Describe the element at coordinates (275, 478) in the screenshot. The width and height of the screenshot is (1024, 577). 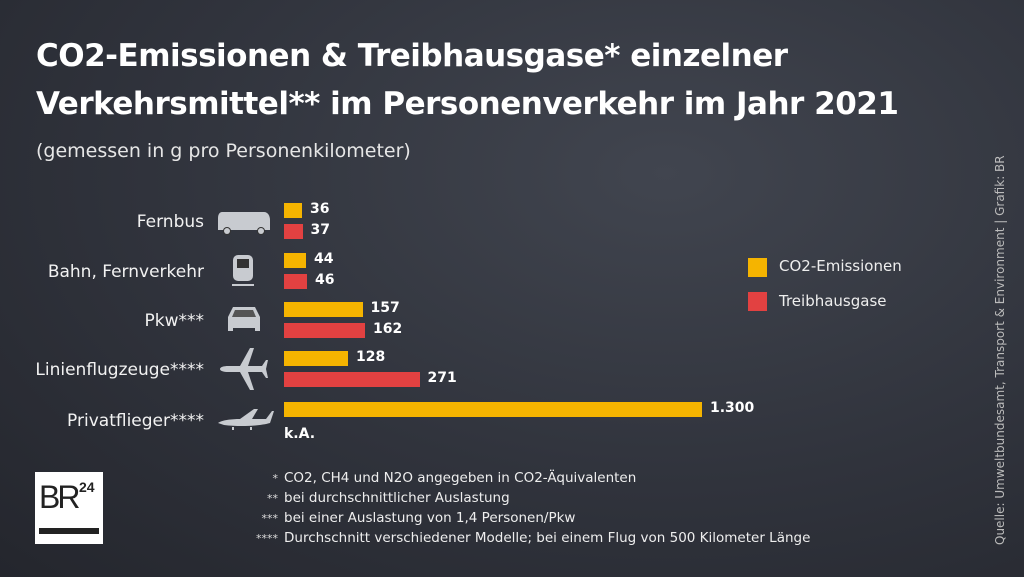
I see `footnote-mark: *` at that location.